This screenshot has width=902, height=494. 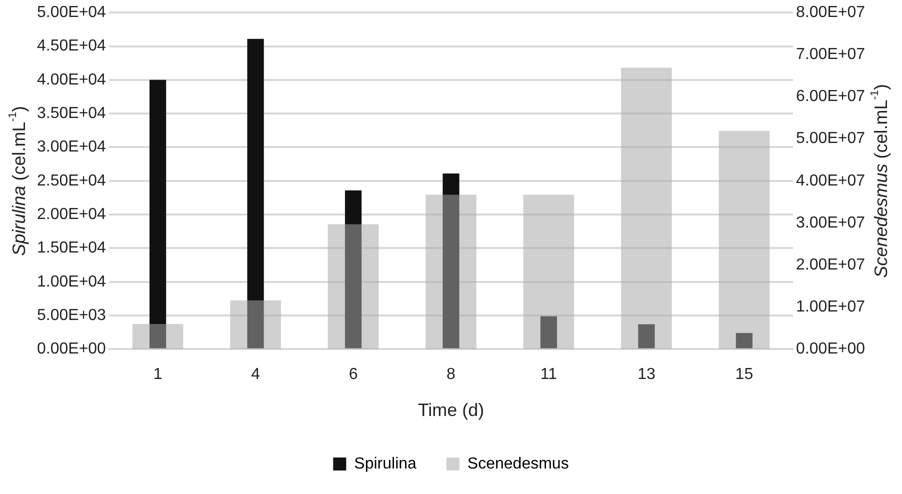 I want to click on y2-tick-label: 4.00E+07, so click(x=831, y=181).